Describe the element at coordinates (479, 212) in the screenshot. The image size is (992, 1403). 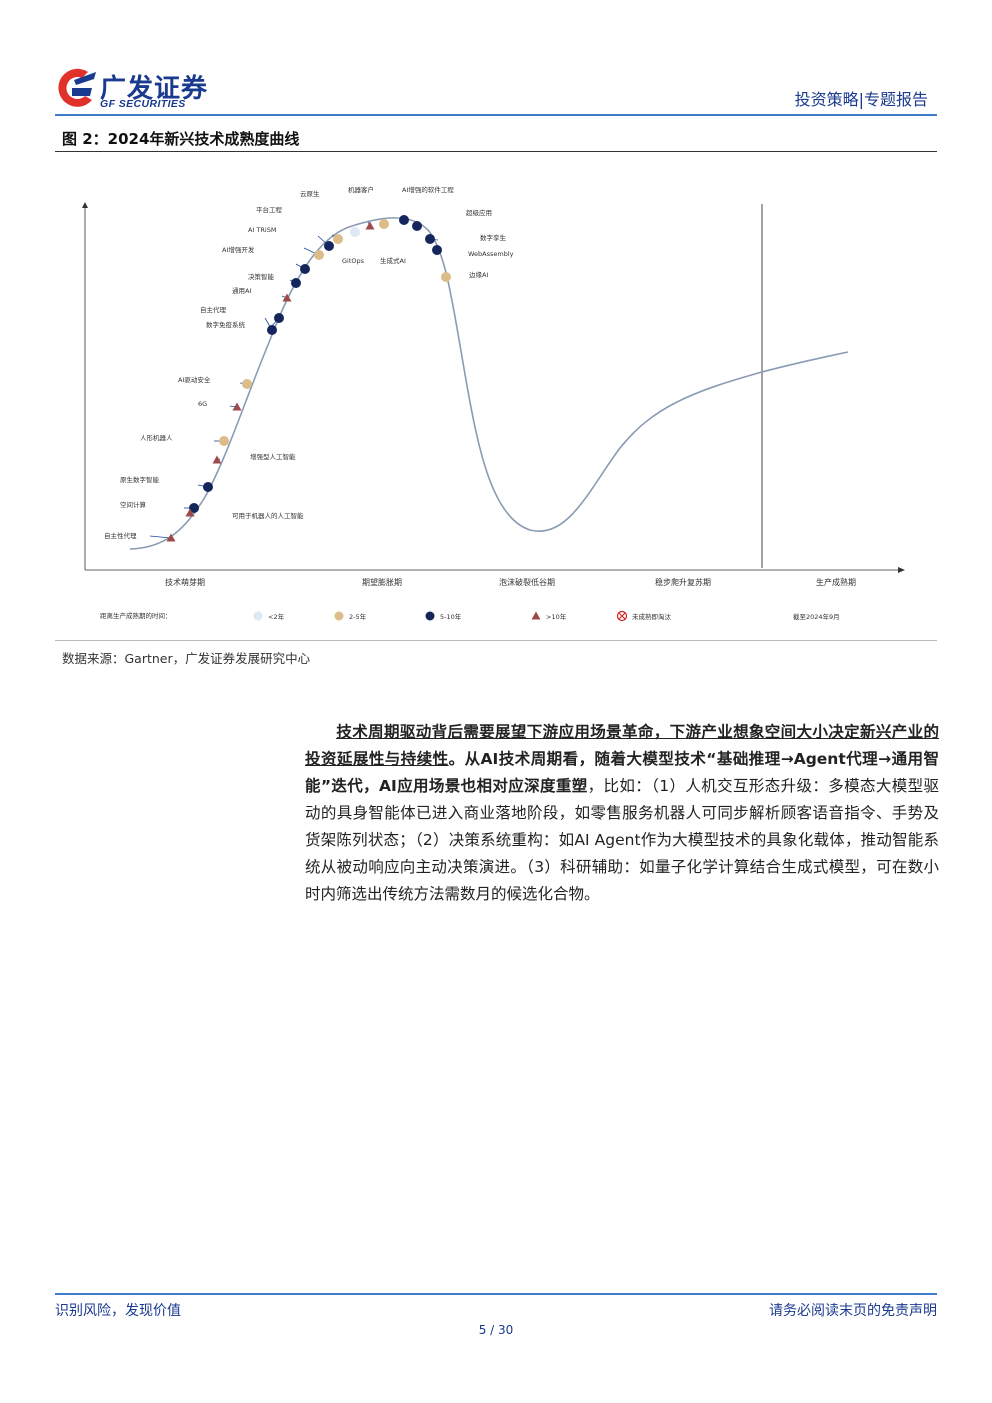
I see `tech-label: 超级应用` at that location.